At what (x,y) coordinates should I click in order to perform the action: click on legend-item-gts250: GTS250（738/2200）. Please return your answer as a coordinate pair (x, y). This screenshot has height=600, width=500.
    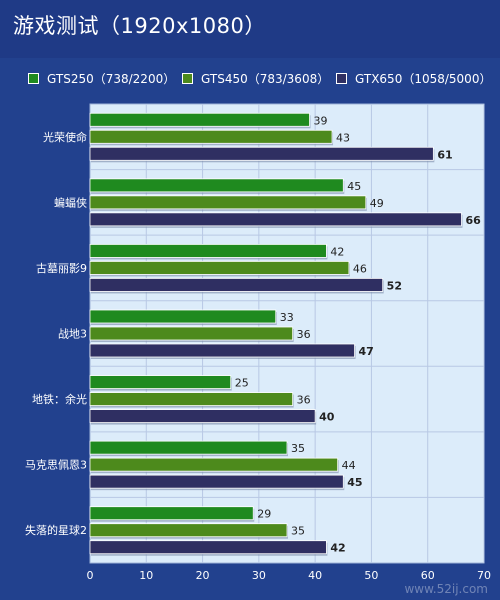
    Looking at the image, I should click on (101, 78).